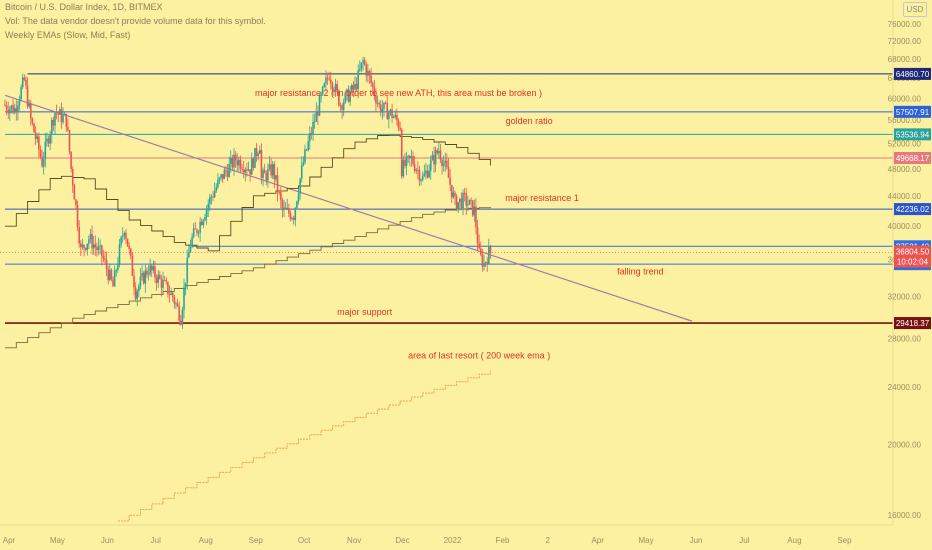 Image resolution: width=932 pixels, height=550 pixels. I want to click on price-level-badge-text: 64860.70, so click(913, 74).